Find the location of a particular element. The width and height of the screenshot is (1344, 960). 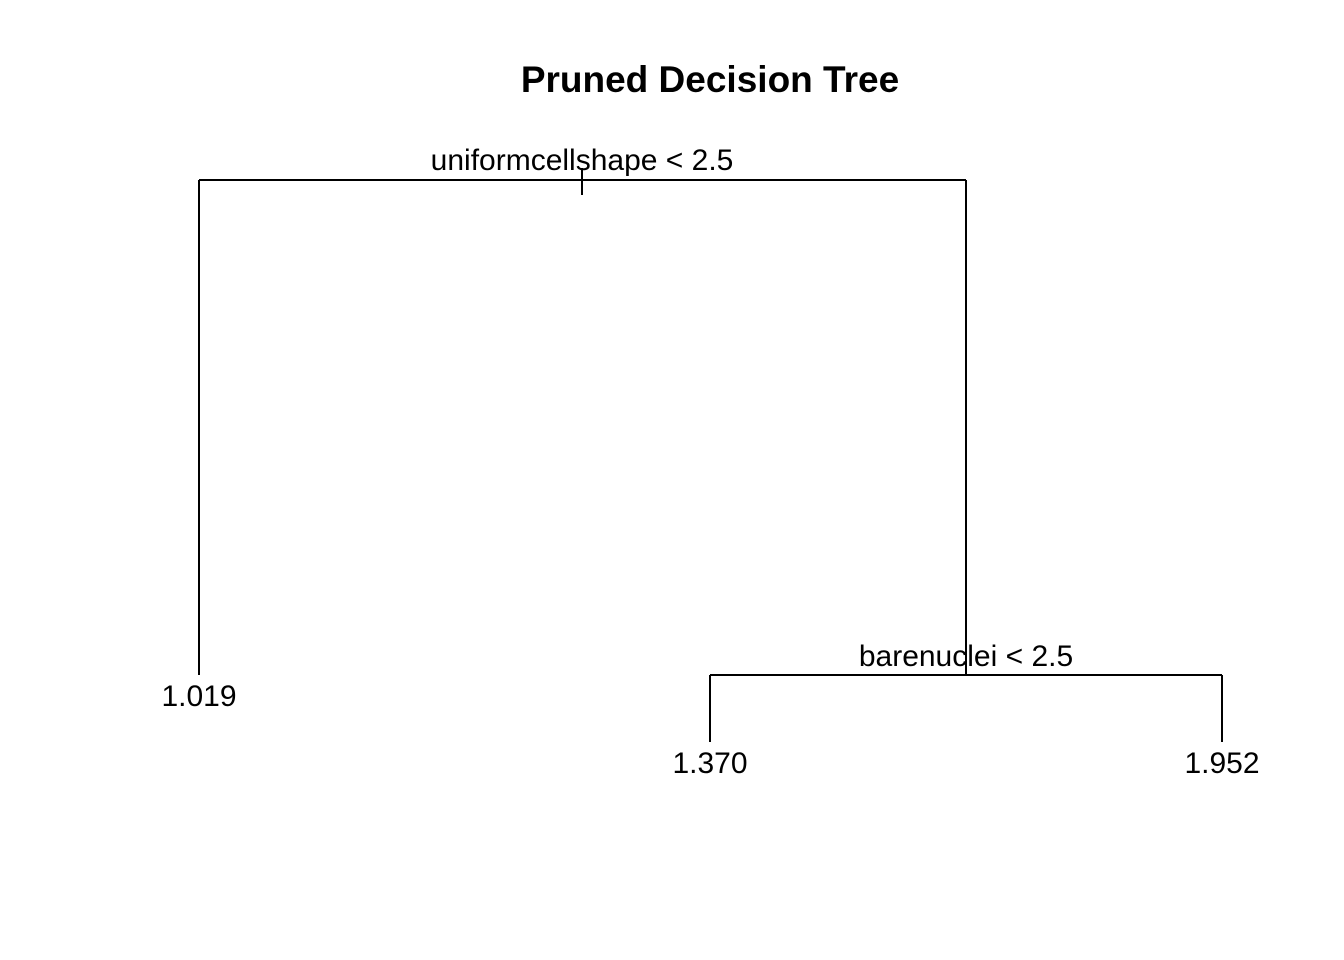

leaf-label-middle: 1.370 is located at coordinates (709, 763).